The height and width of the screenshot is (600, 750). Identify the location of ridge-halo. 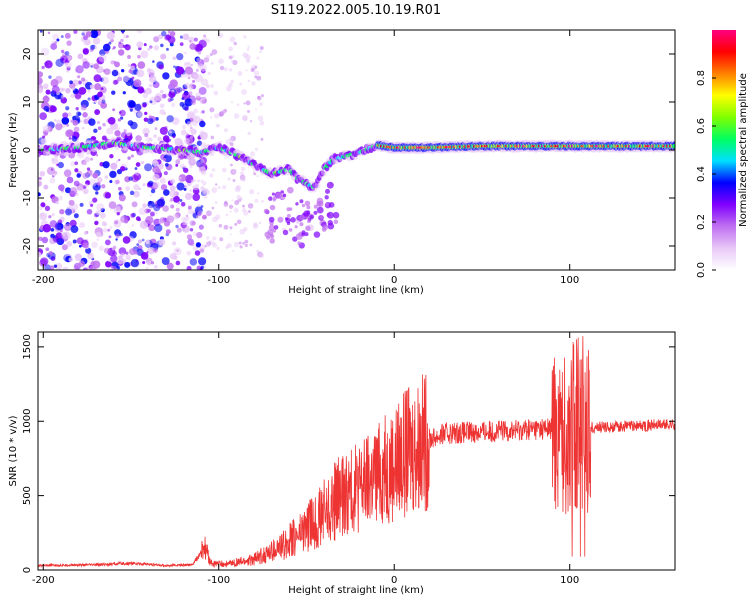
(317, 185).